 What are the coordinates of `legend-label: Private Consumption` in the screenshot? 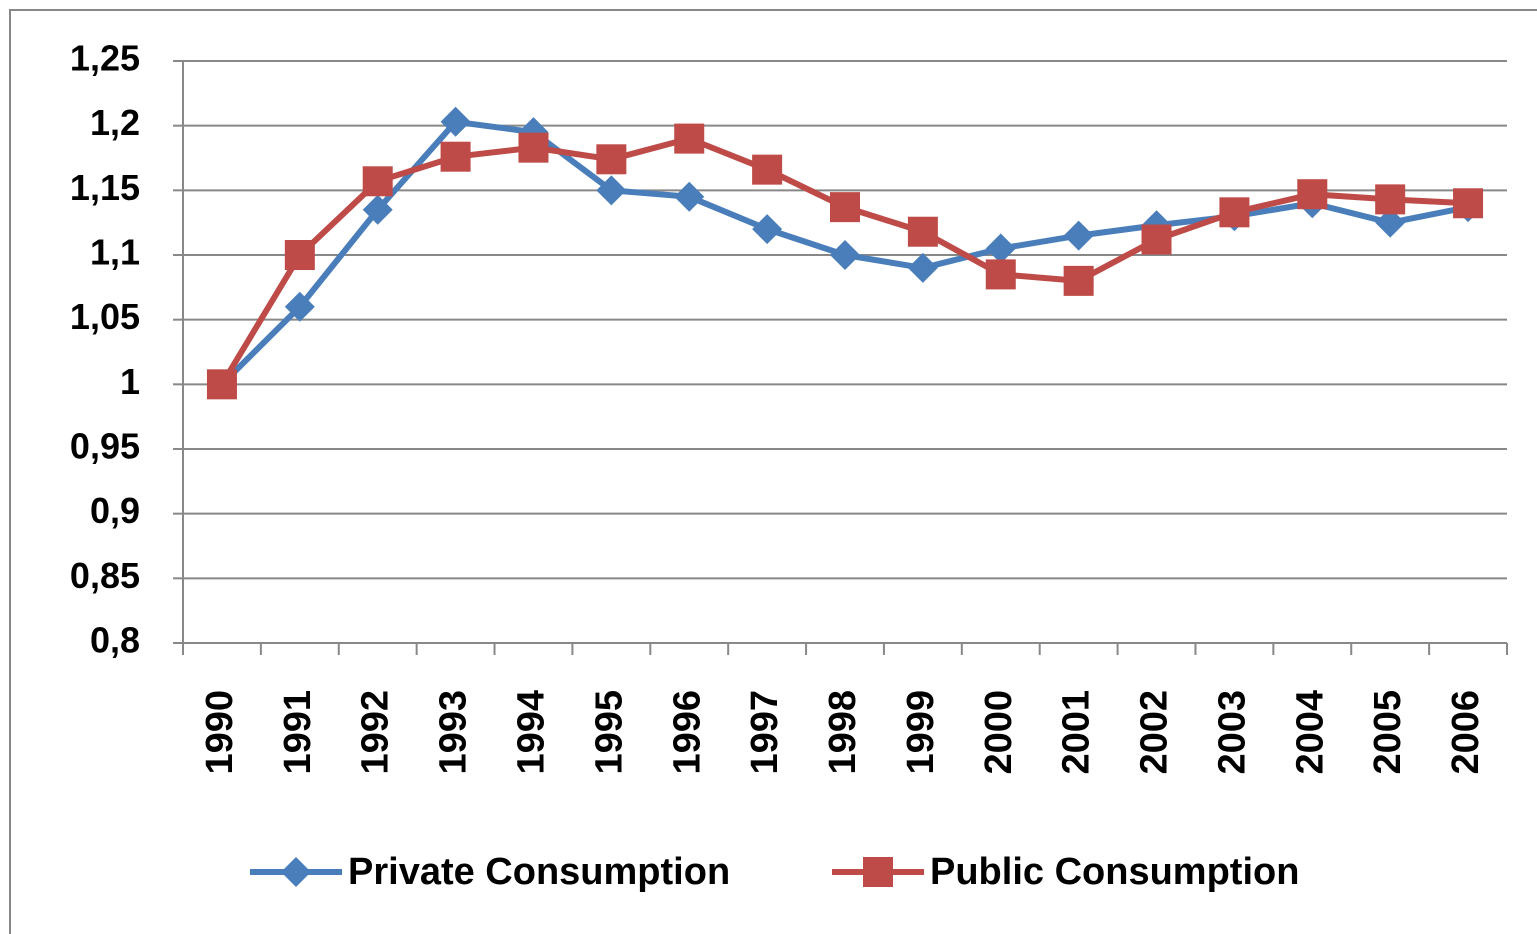 It's located at (539, 872).